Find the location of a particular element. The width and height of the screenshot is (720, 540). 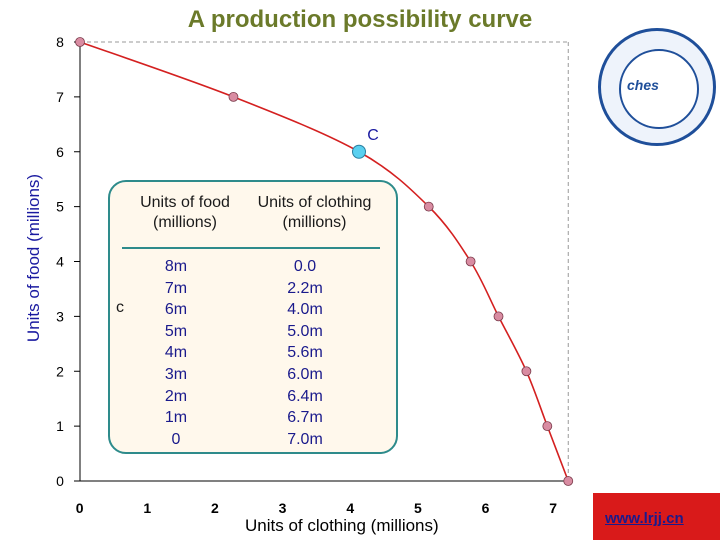

y-tick-label: 8 is located at coordinates (60, 42).